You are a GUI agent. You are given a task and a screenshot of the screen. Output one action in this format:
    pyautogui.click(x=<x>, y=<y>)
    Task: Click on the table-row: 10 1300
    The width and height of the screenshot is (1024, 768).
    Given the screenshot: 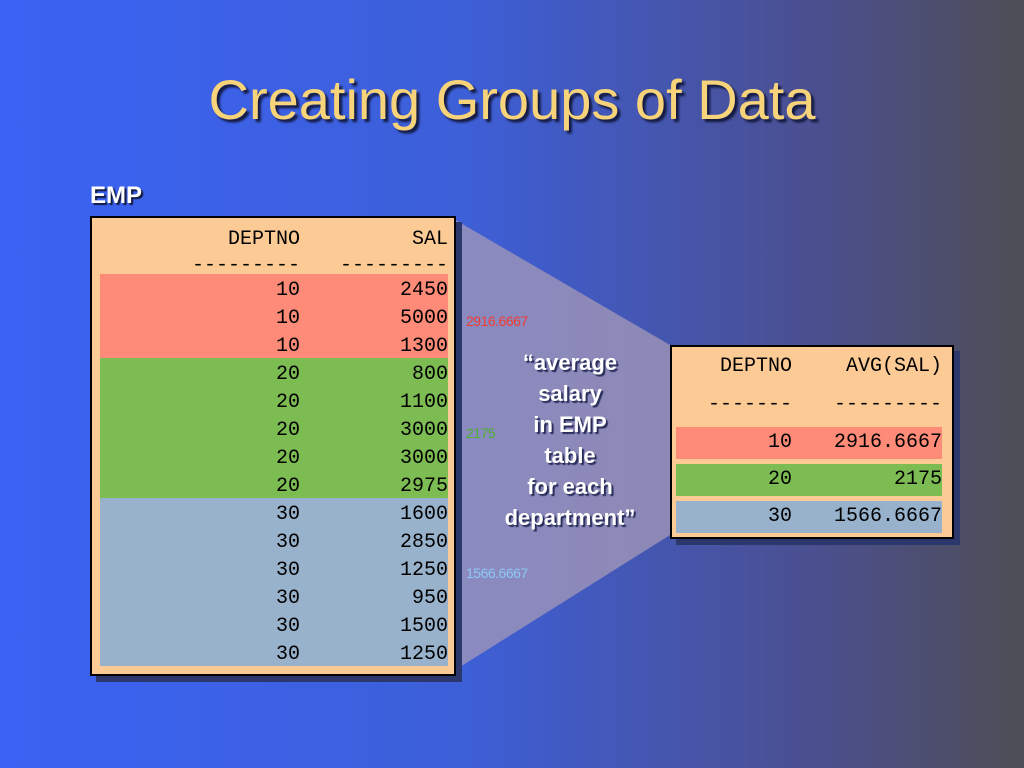 What is the action you would take?
    pyautogui.click(x=274, y=347)
    